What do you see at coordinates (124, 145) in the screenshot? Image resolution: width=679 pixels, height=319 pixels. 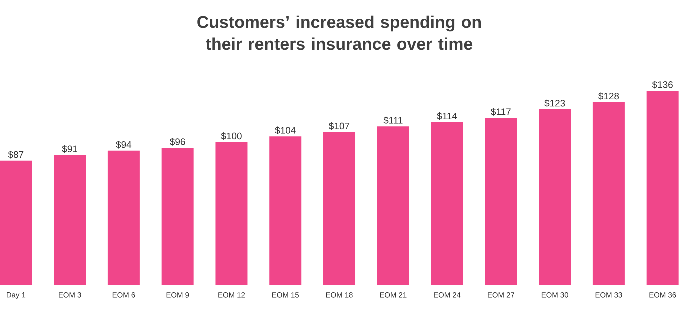 I see `data-label: $94` at bounding box center [124, 145].